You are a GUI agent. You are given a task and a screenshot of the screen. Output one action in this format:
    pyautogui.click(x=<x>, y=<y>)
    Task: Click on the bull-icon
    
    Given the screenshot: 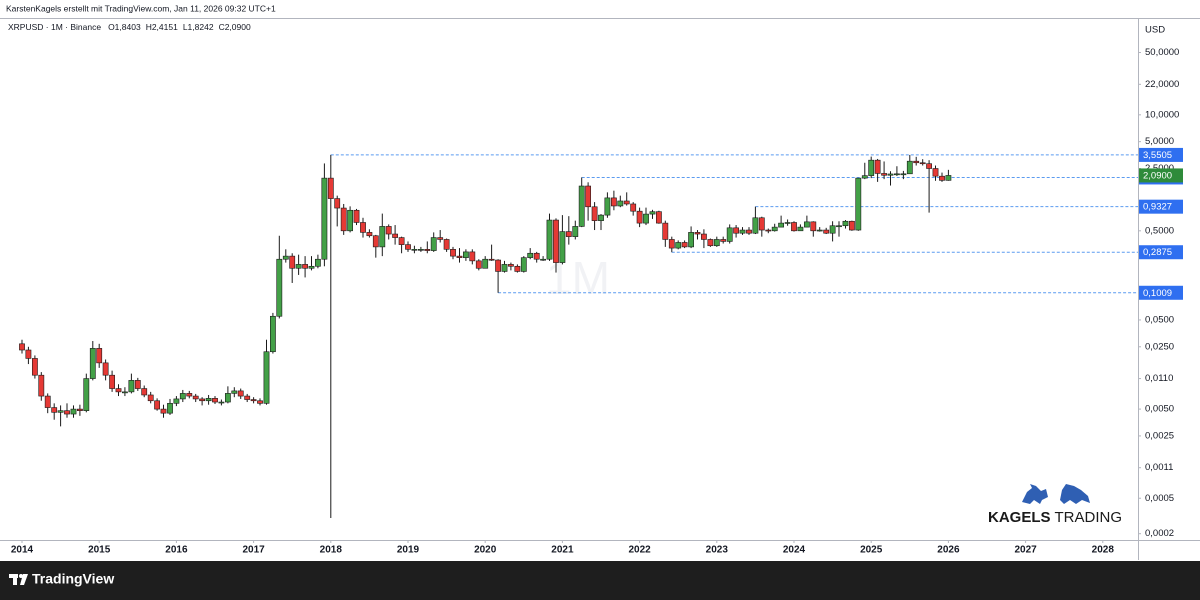 What is the action you would take?
    pyautogui.click(x=1035, y=494)
    